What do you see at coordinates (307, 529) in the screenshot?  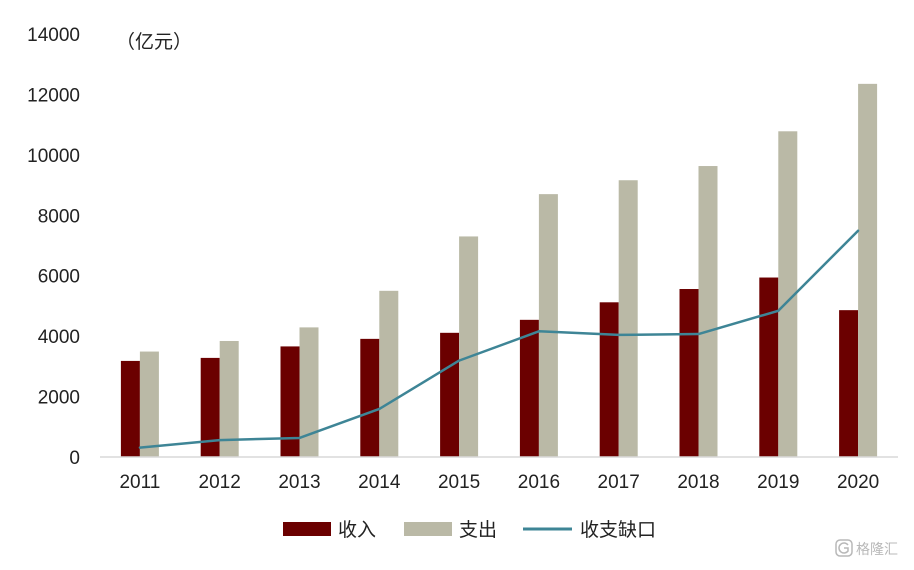 I see `legend-swatch-income` at bounding box center [307, 529].